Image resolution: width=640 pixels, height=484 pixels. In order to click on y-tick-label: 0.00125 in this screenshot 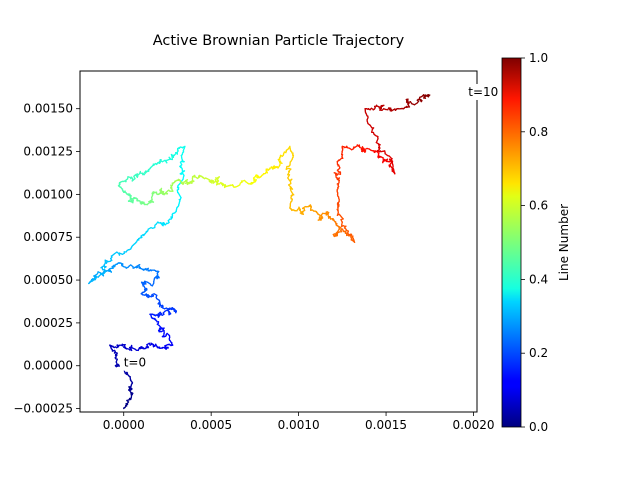, I will do `click(48, 152)`.